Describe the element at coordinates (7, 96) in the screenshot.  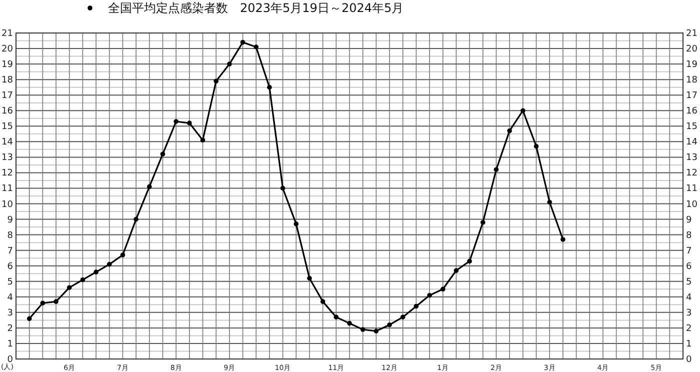
I see `y-tick-label: 17` at that location.